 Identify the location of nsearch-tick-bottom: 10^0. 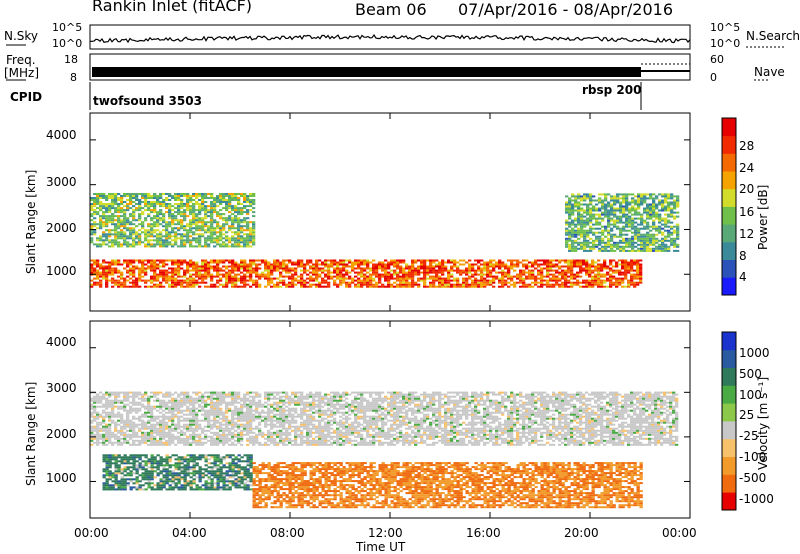
(725, 43).